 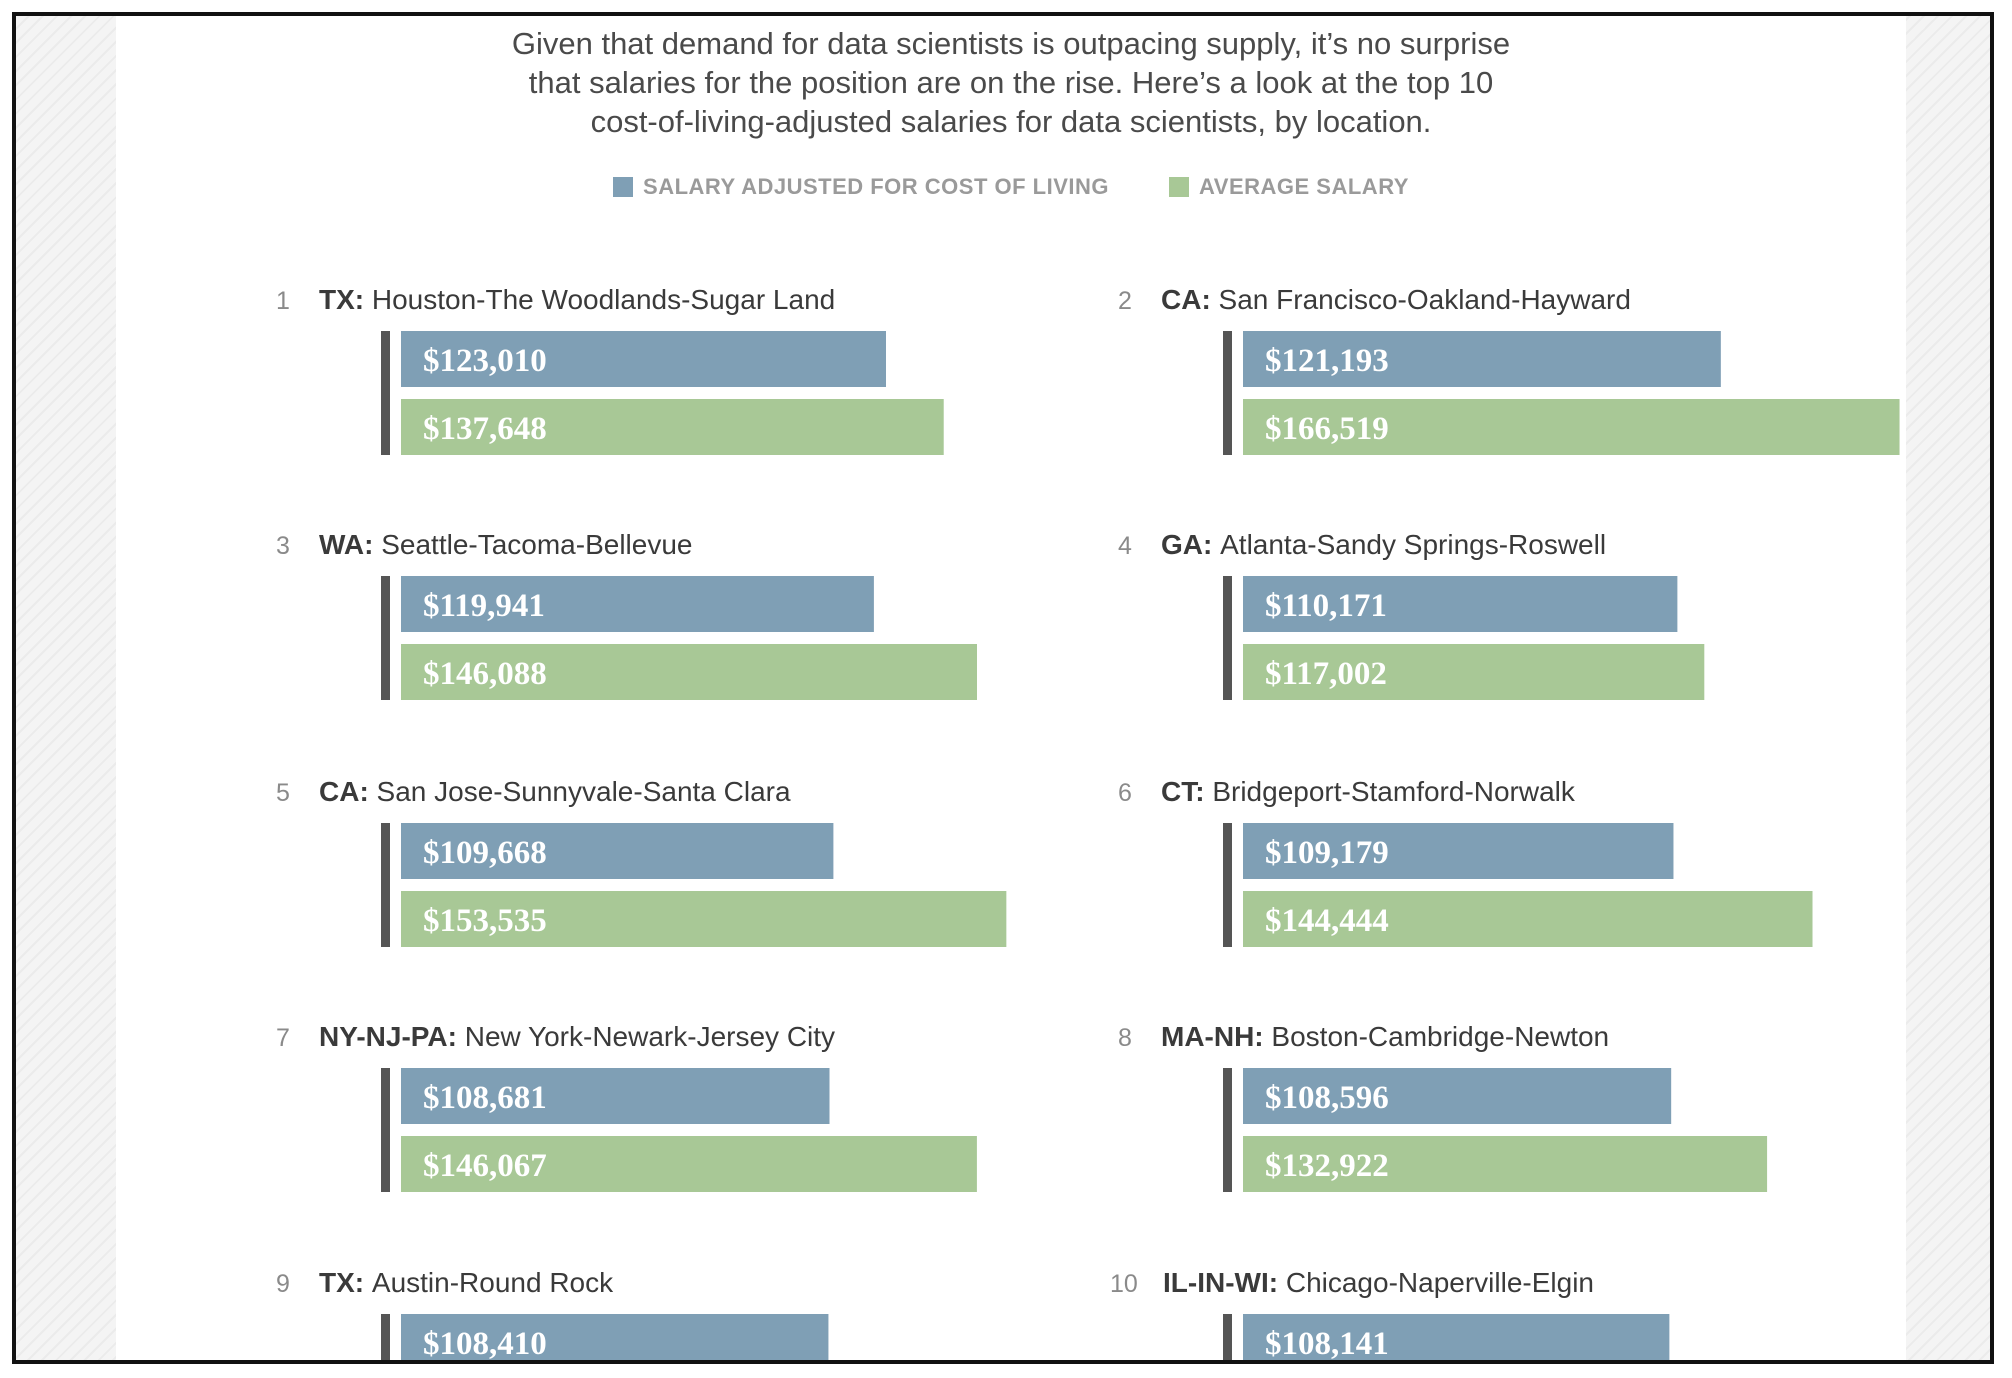 What do you see at coordinates (493, 1282) in the screenshot?
I see `metro-label-9: Austin-Round Rock` at bounding box center [493, 1282].